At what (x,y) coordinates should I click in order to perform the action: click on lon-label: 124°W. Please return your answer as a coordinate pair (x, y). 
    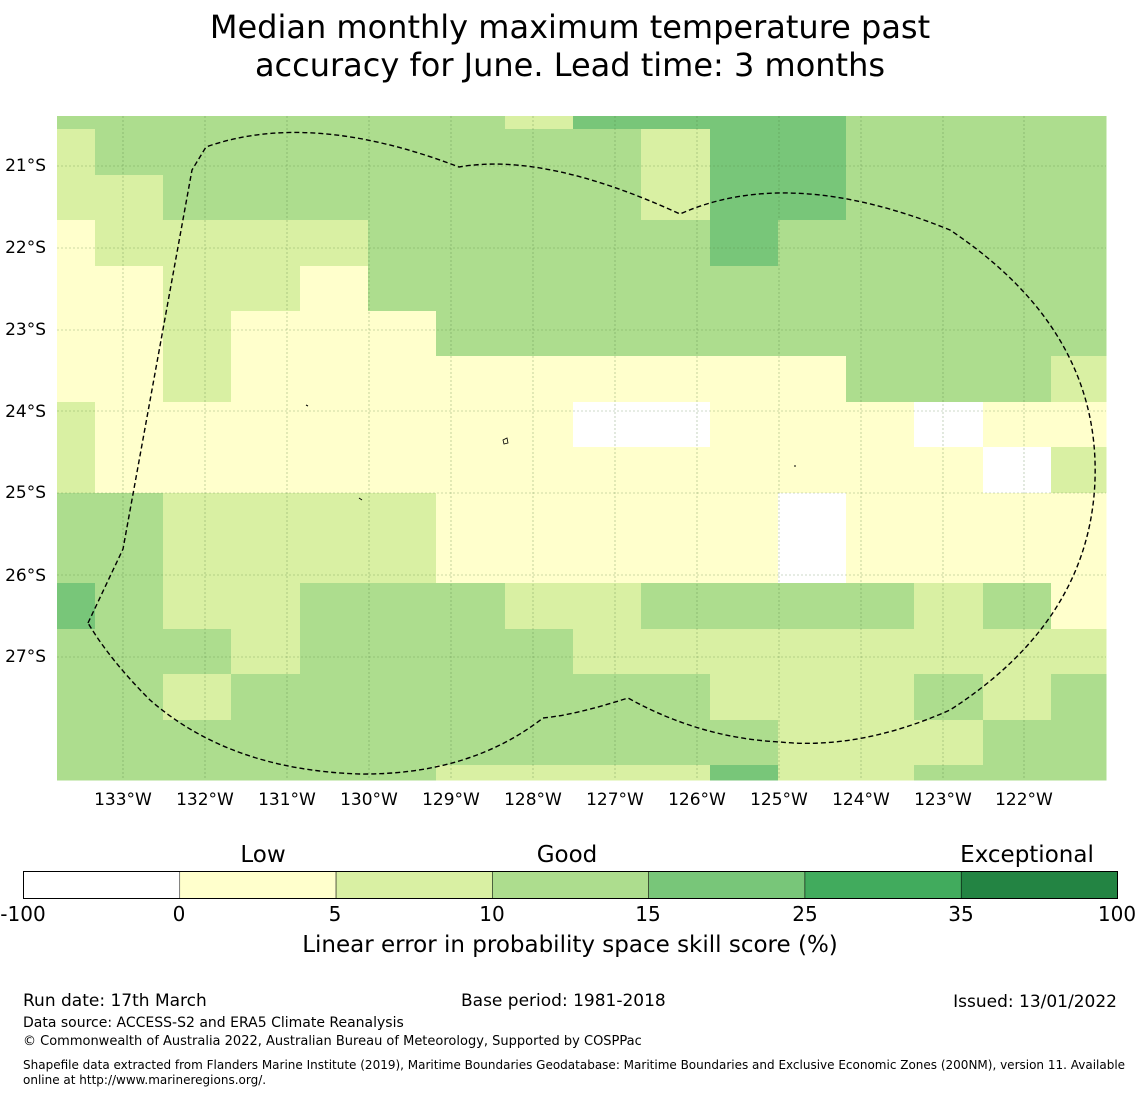
    Looking at the image, I should click on (861, 800).